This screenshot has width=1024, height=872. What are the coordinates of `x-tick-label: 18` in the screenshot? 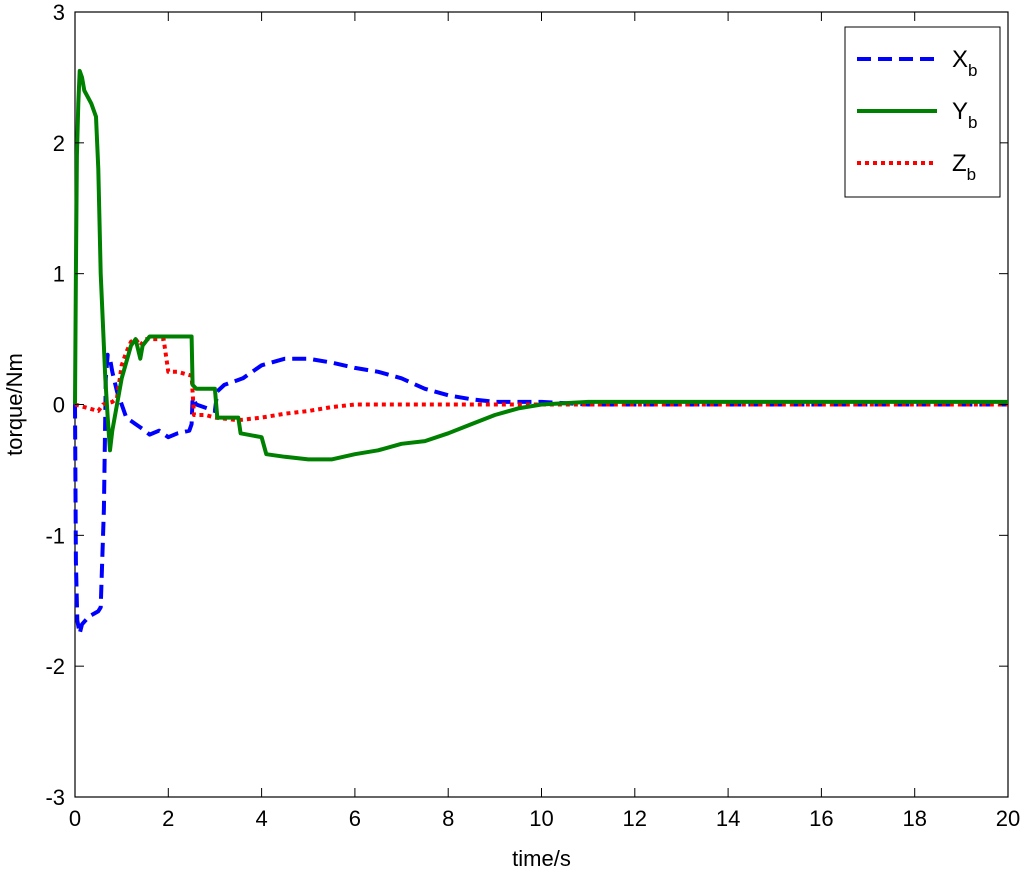 It's located at (914, 818).